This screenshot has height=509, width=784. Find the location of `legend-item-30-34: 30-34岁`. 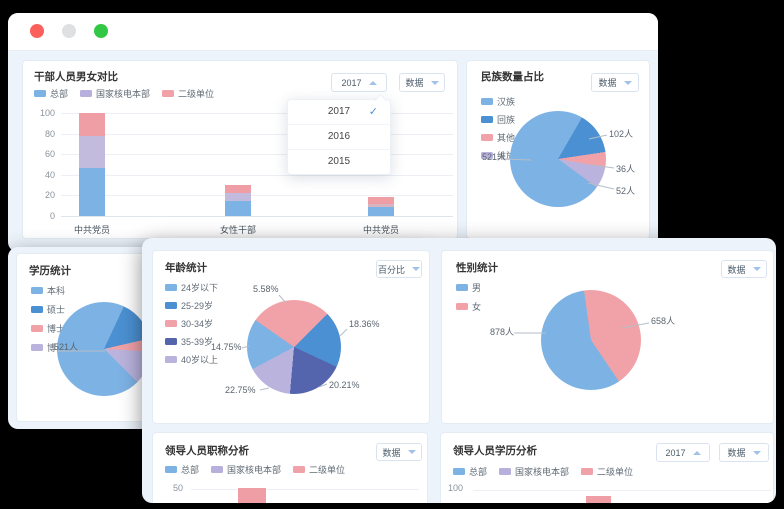

legend-item-30-34: 30-34岁 is located at coordinates (191, 323).